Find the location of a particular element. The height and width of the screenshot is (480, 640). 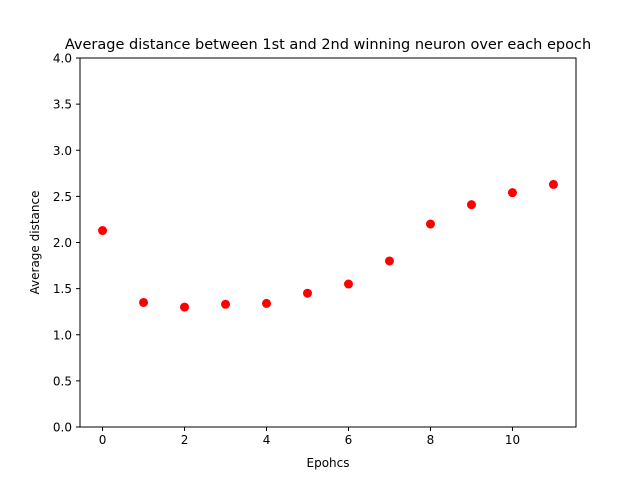

x-tick-label: 0 is located at coordinates (103, 440).